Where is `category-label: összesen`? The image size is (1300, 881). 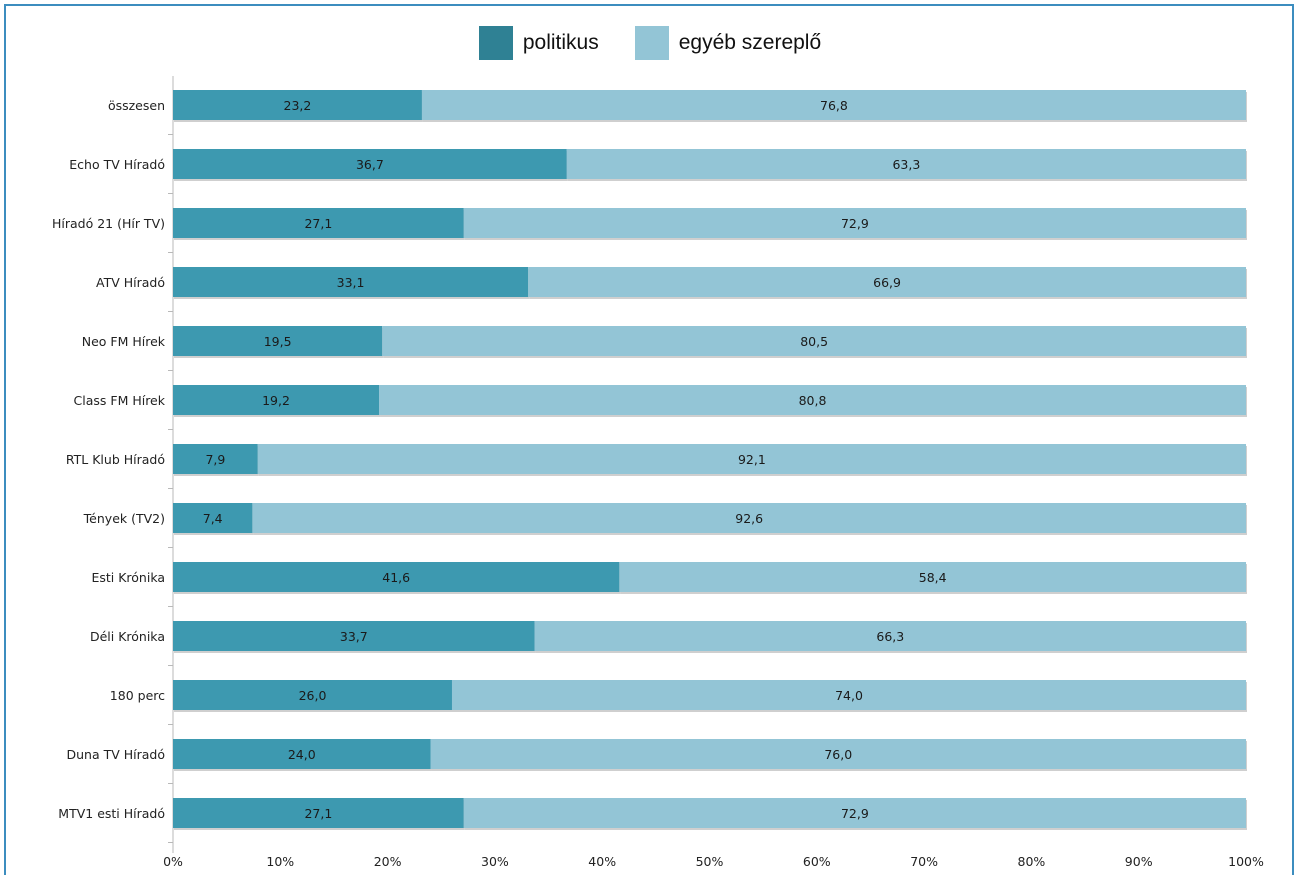 category-label: összesen is located at coordinates (136, 105).